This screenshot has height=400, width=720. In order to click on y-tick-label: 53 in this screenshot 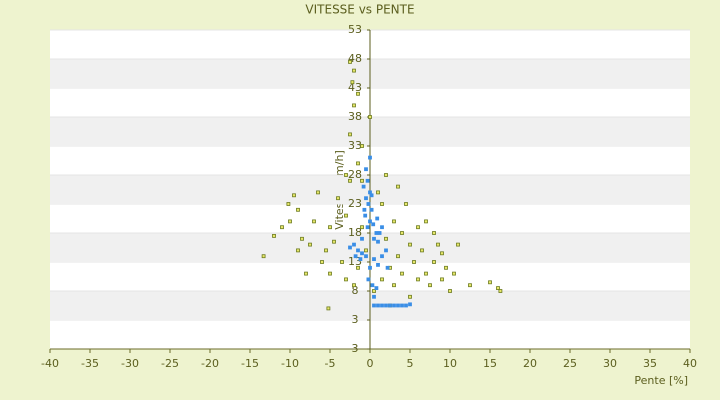, I will do `click(355, 29)`.